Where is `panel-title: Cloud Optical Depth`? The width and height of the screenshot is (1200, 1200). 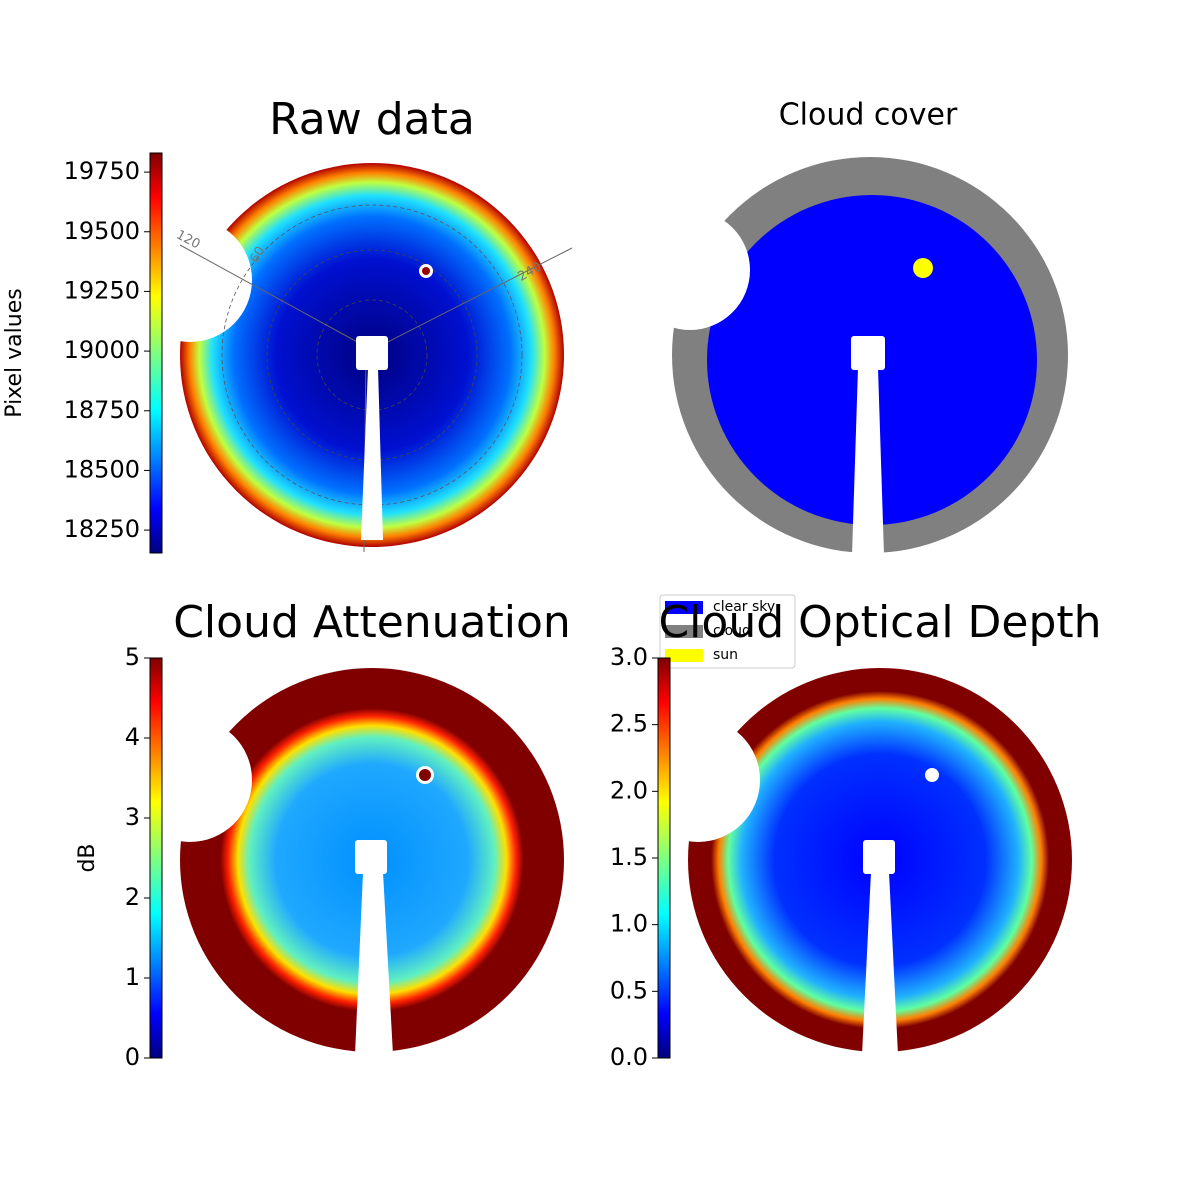 panel-title: Cloud Optical Depth is located at coordinates (879, 622).